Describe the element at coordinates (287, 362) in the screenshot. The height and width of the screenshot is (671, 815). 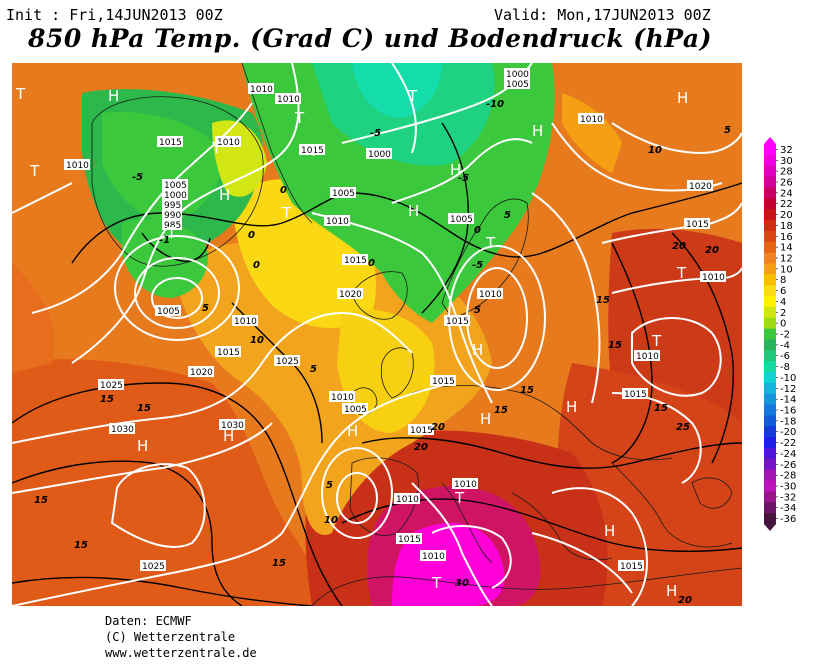
I see `svg-text: 1025` at that location.